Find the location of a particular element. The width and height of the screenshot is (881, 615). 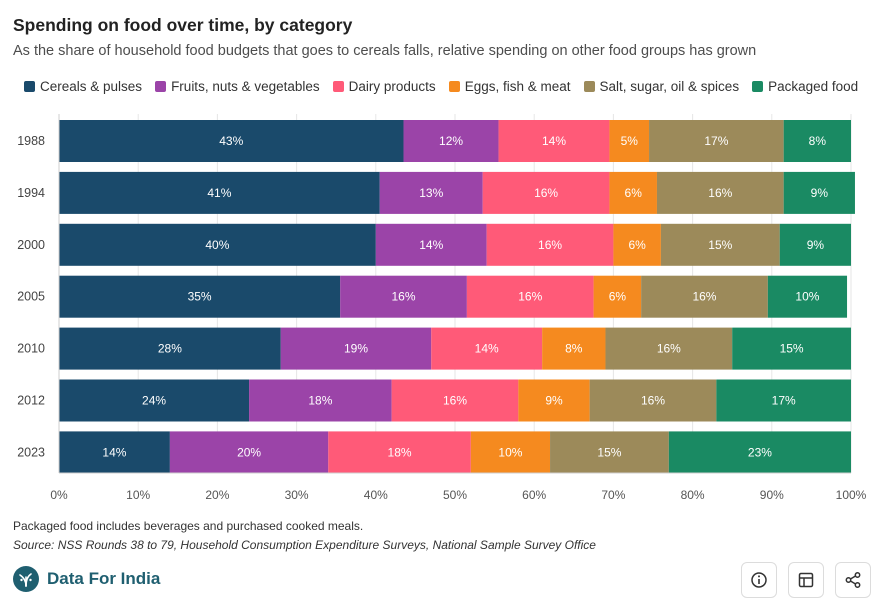

legend-item: Fruits, nuts & vegetables is located at coordinates (237, 86).